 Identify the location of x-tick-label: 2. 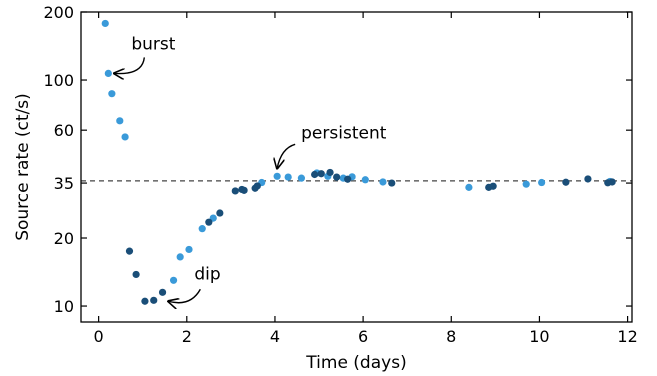
(187, 336).